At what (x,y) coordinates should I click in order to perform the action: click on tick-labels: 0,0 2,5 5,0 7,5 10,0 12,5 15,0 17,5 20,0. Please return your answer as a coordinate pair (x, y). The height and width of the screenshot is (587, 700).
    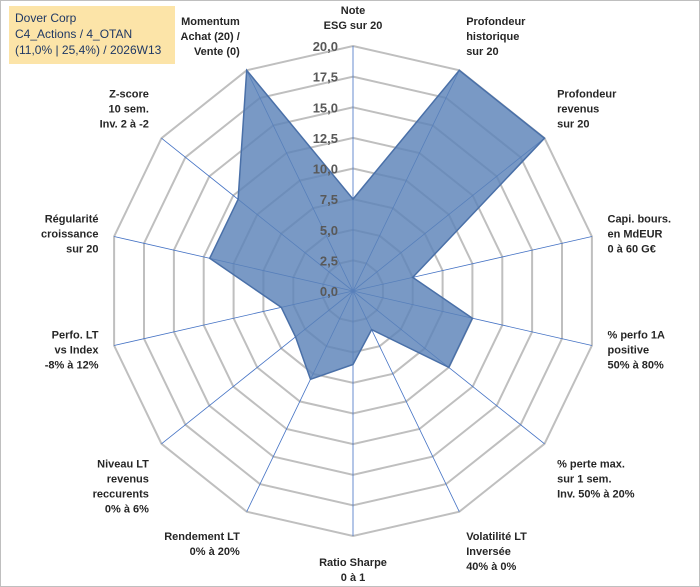
    Looking at the image, I should click on (325, 169).